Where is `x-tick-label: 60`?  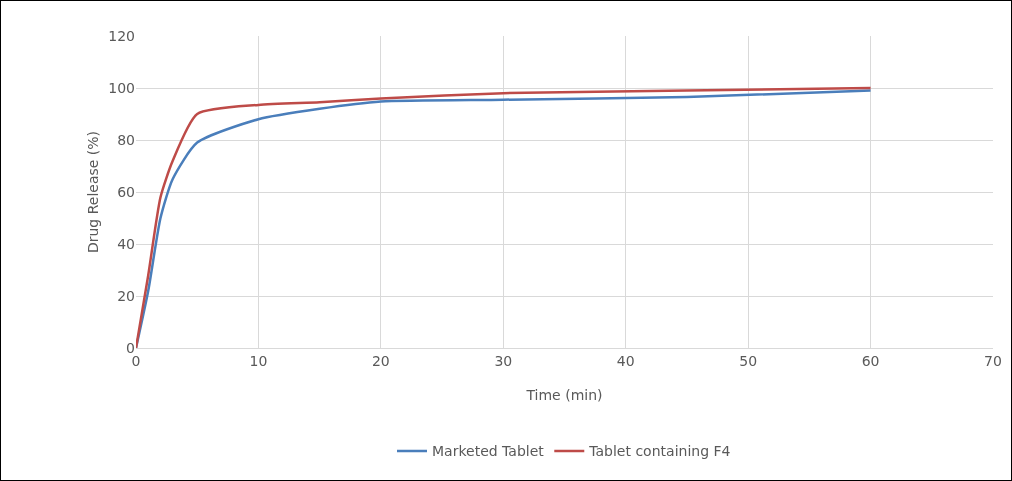 x-tick-label: 60 is located at coordinates (870, 360).